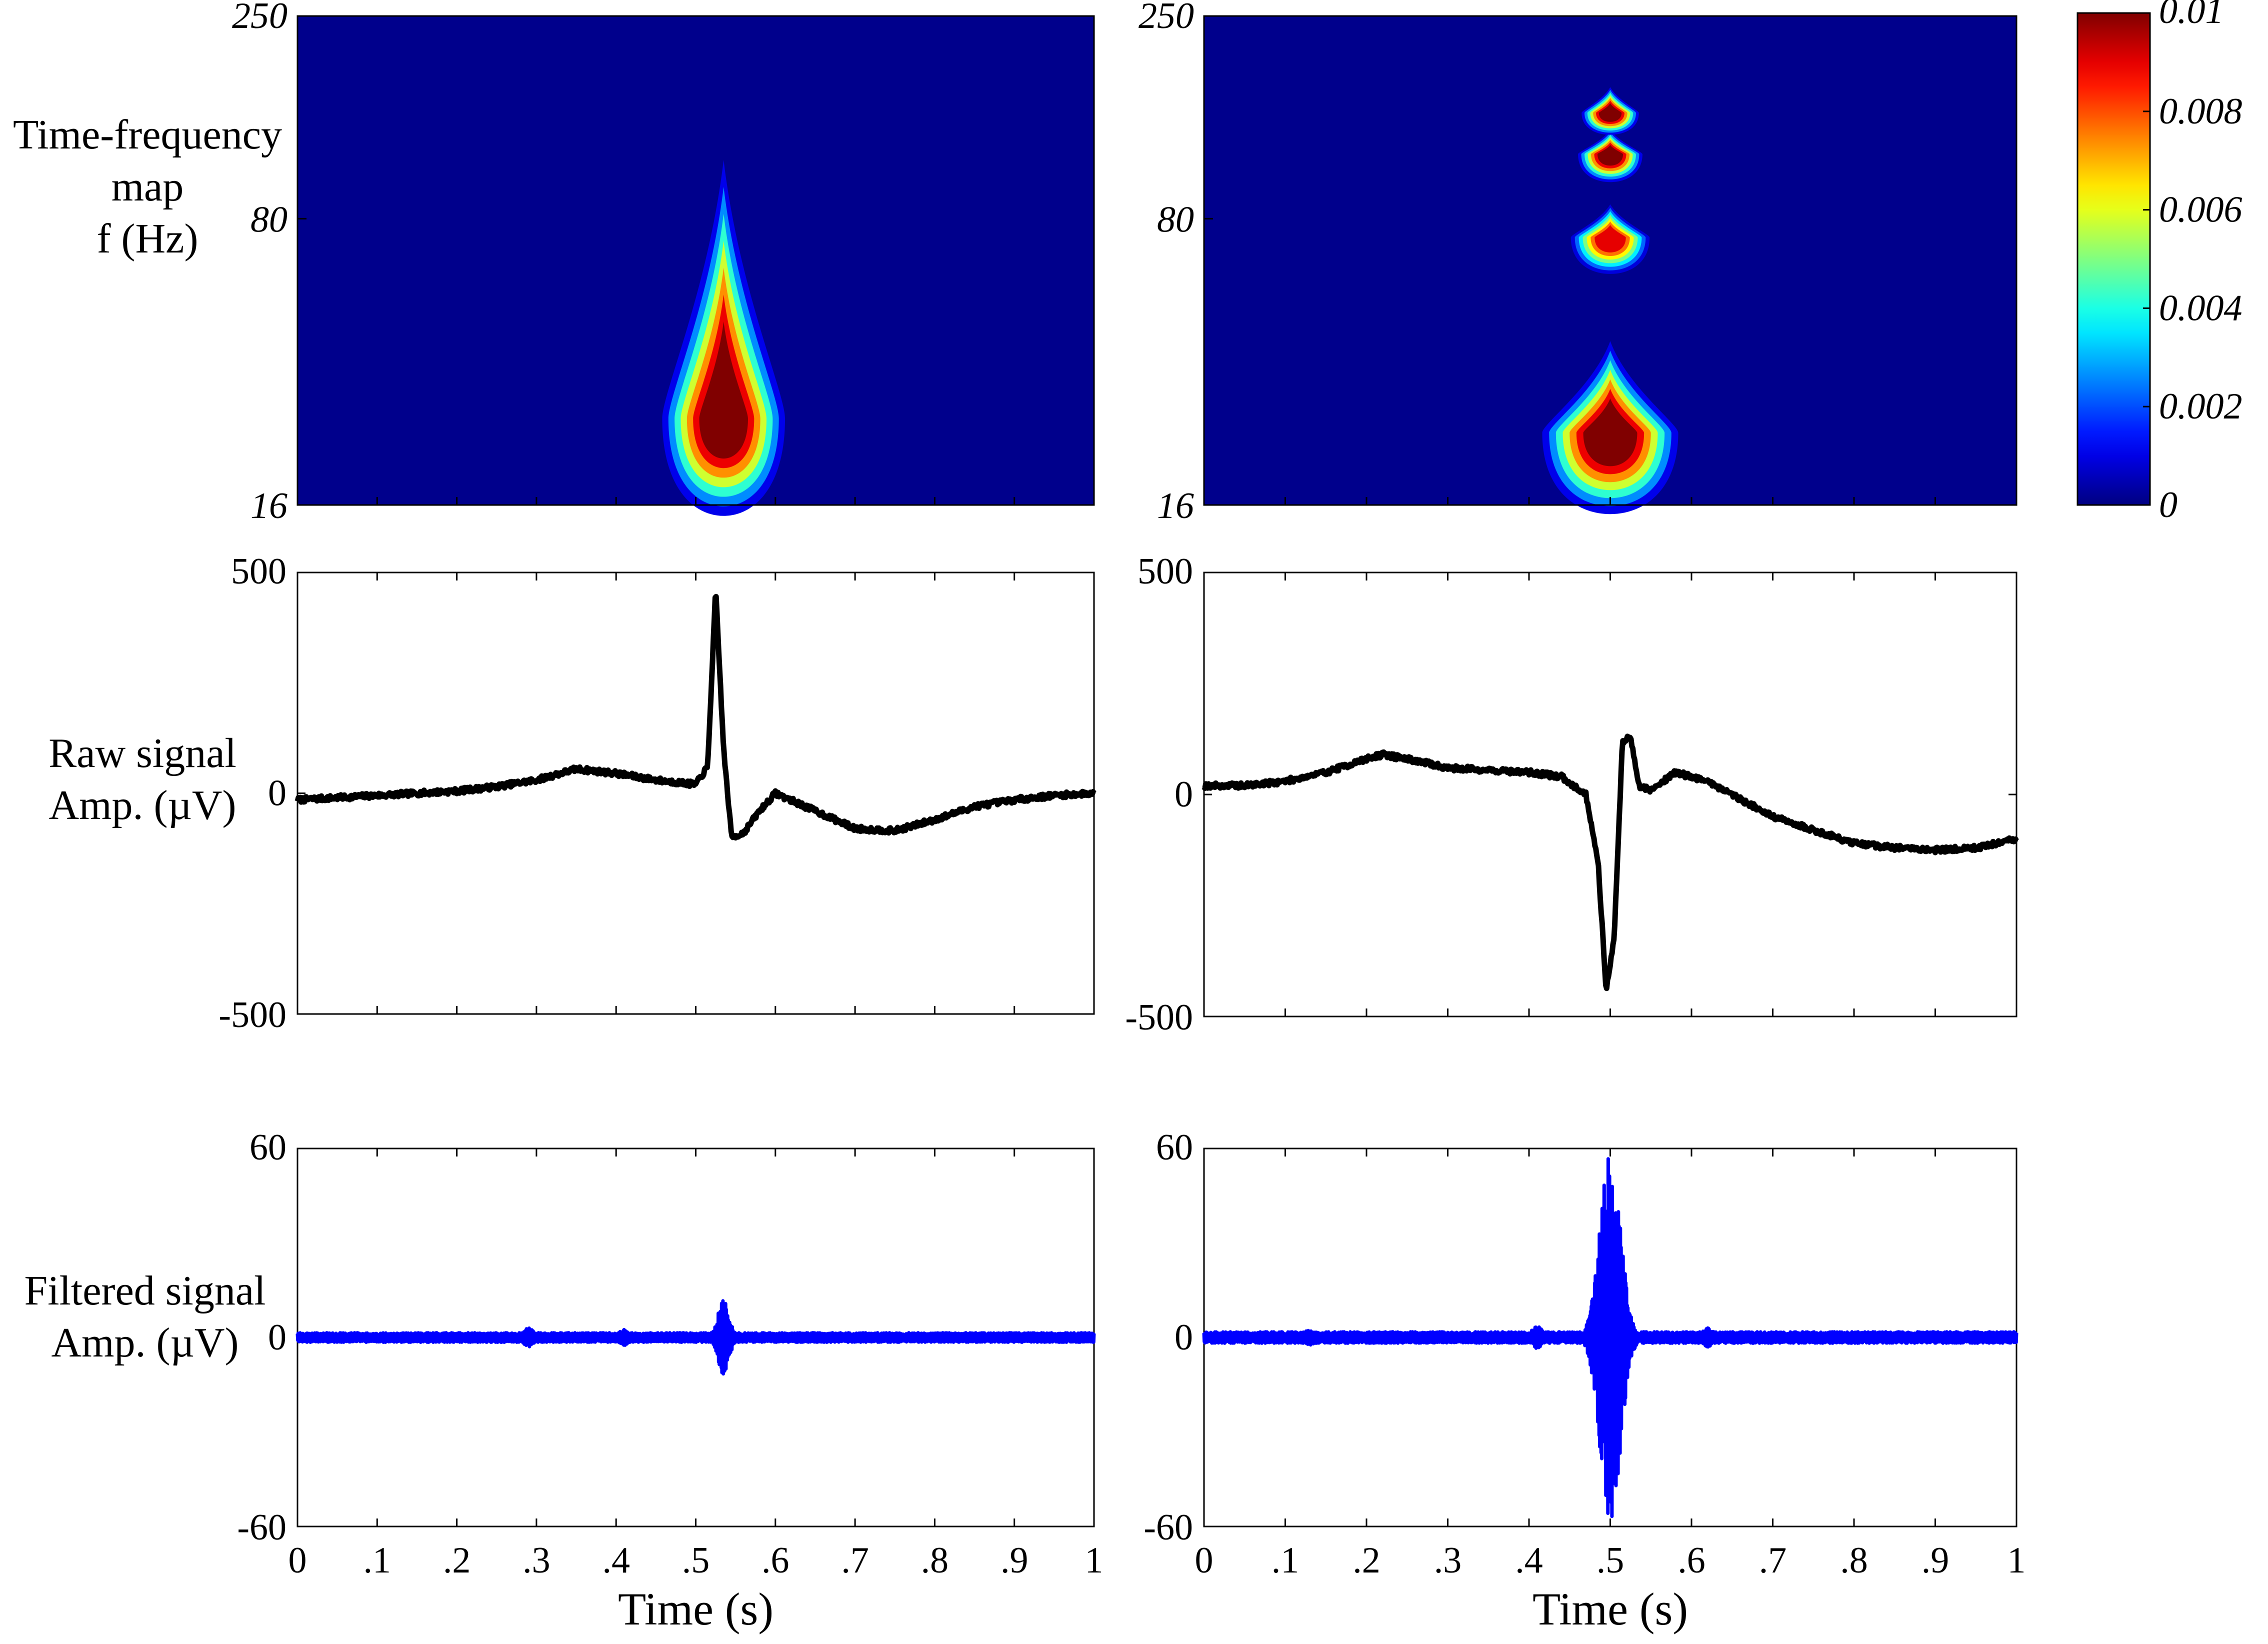 The width and height of the screenshot is (2268, 1644). Describe the element at coordinates (142, 805) in the screenshot. I see `raw-label-line2: Amp. (µV)` at that location.